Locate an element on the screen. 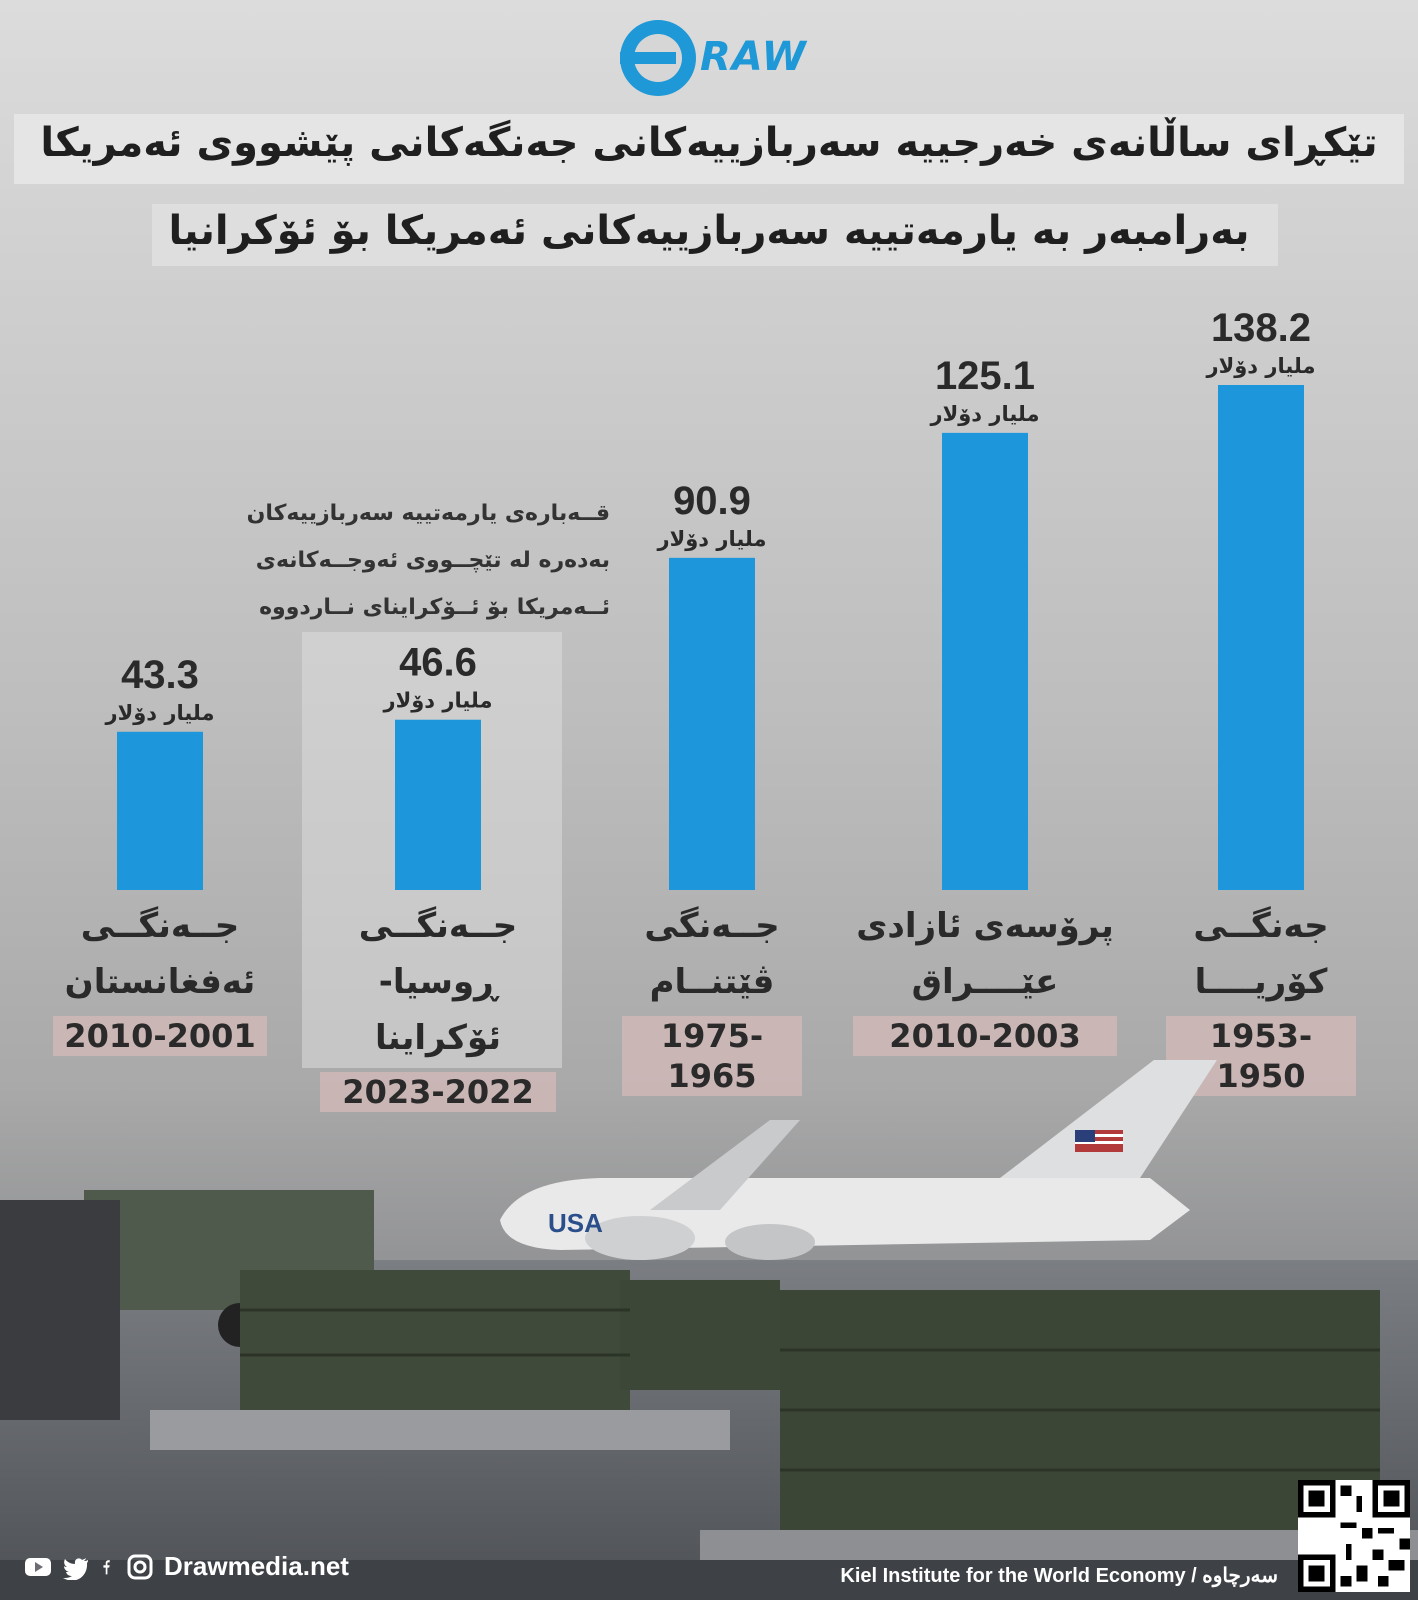 This screenshot has height=1600, width=1418. qr-code is located at coordinates (1354, 1536).